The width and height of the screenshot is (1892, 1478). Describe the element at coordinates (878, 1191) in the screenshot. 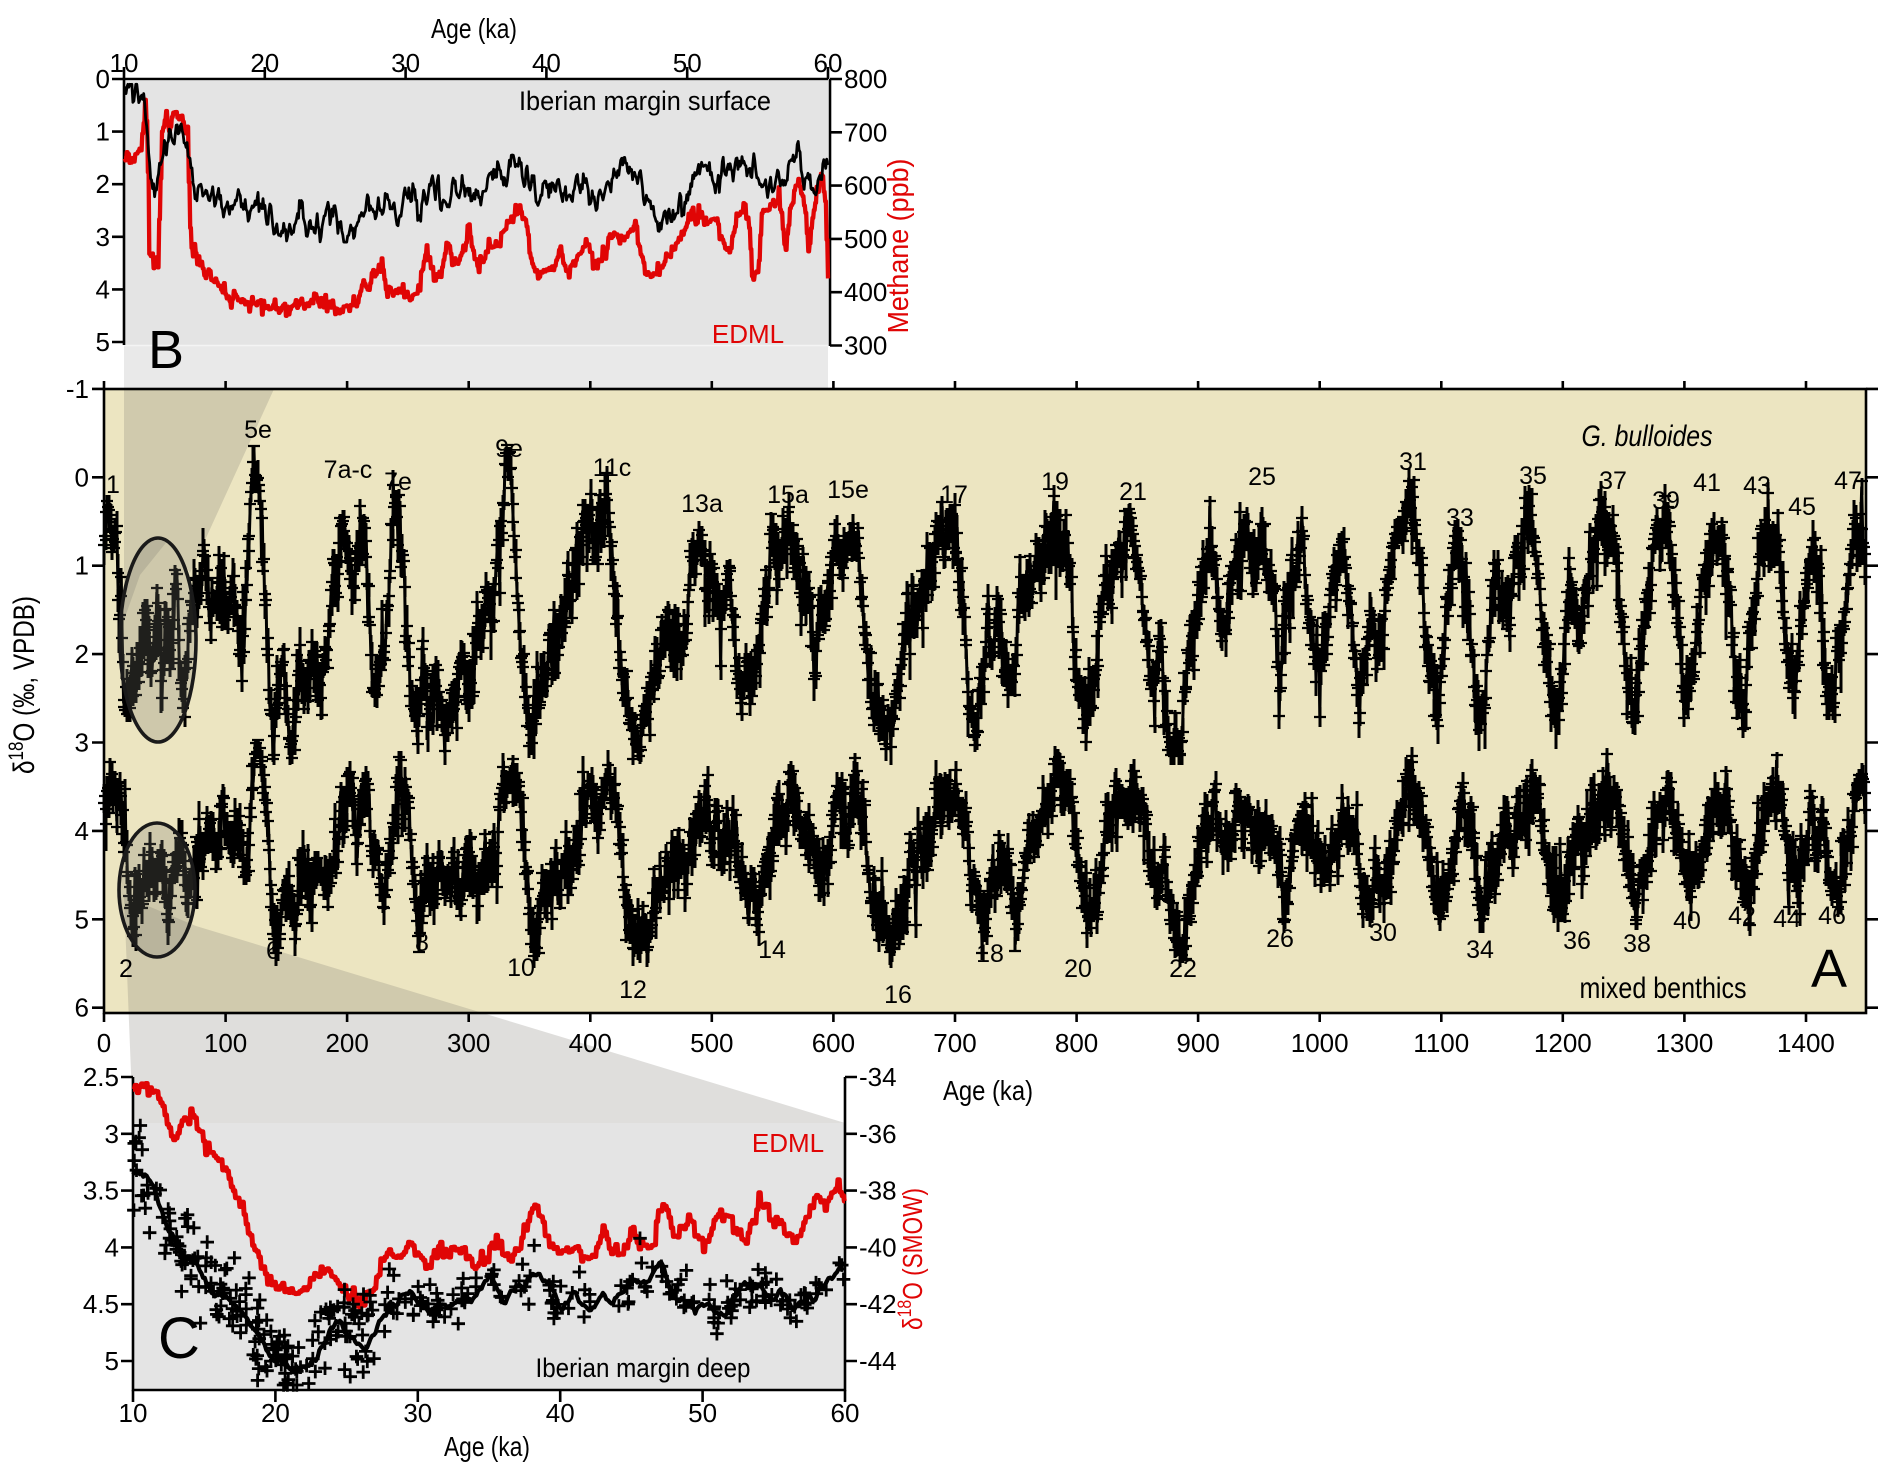

I see `svg-text: -38` at that location.